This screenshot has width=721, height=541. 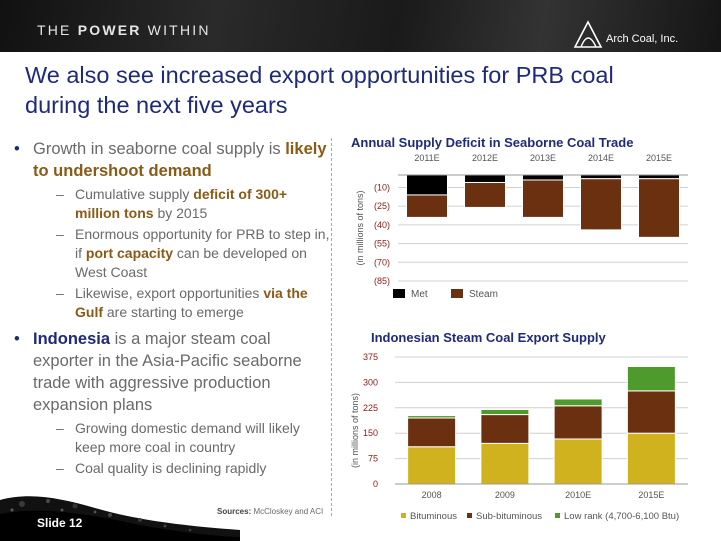 What do you see at coordinates (651, 458) in the screenshot?
I see `bar-bituminous-2015e` at bounding box center [651, 458].